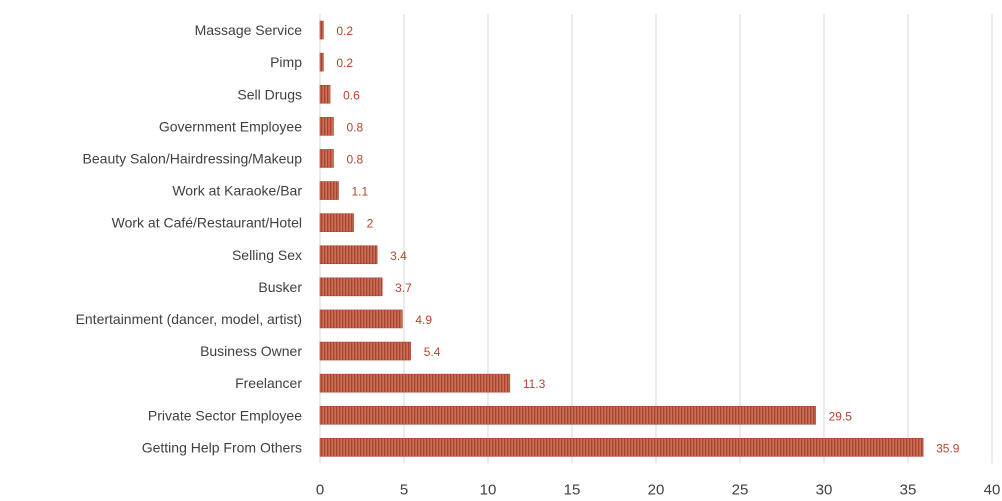 This screenshot has height=501, width=1002. Describe the element at coordinates (251, 351) in the screenshot. I see `category-label: Business Owner` at that location.